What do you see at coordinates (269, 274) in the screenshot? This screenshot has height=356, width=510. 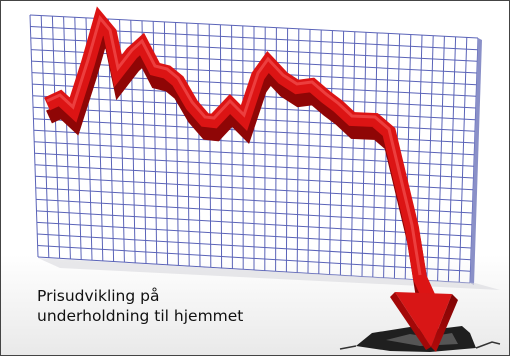 I see `grid-shadow` at bounding box center [269, 274].